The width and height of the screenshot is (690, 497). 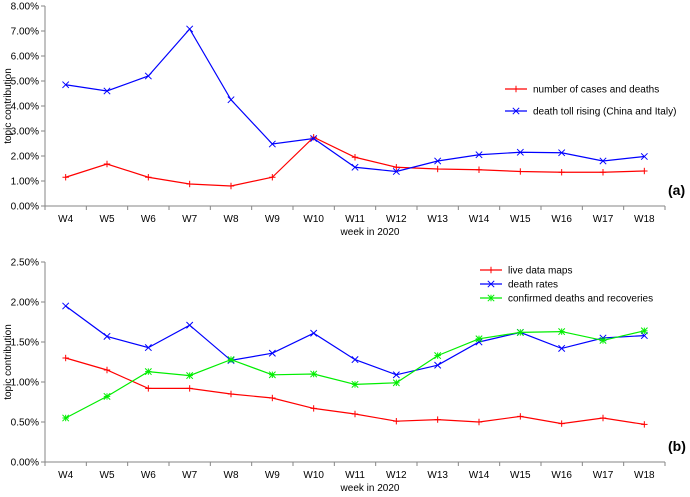 What do you see at coordinates (25, 132) in the screenshot?
I see `y-tick-label: 3.00%` at bounding box center [25, 132].